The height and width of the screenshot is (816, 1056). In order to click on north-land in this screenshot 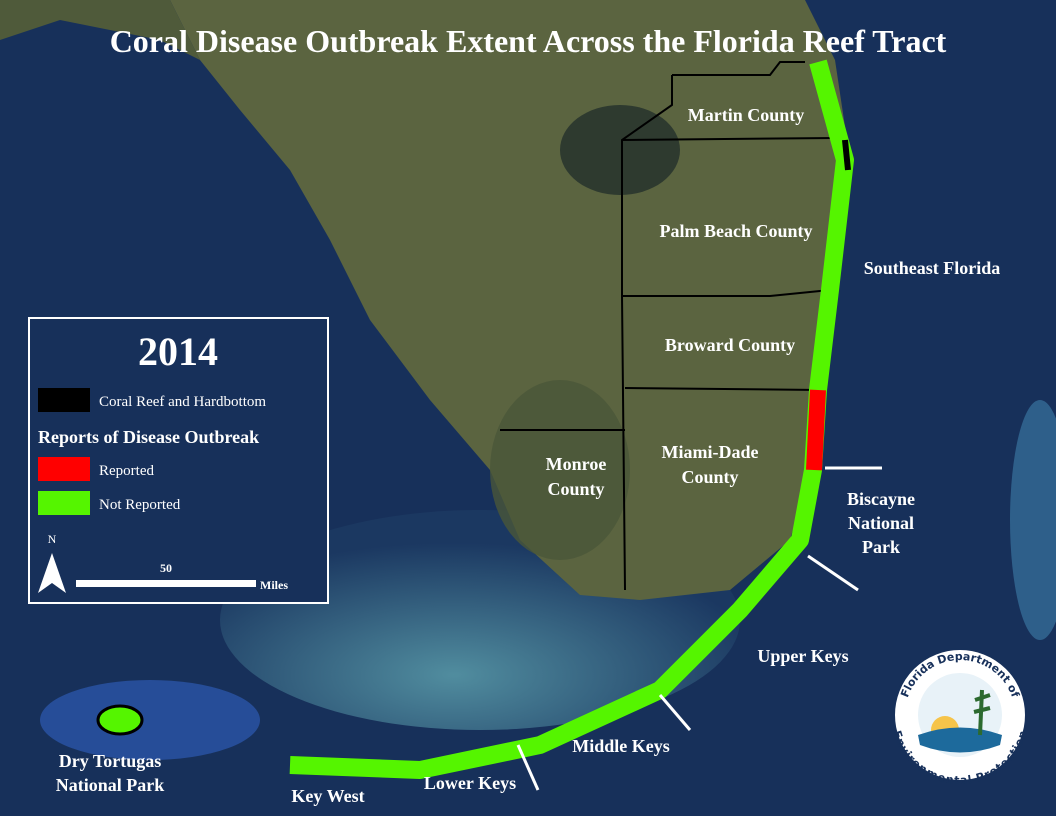, I will do `click(100, 30)`.